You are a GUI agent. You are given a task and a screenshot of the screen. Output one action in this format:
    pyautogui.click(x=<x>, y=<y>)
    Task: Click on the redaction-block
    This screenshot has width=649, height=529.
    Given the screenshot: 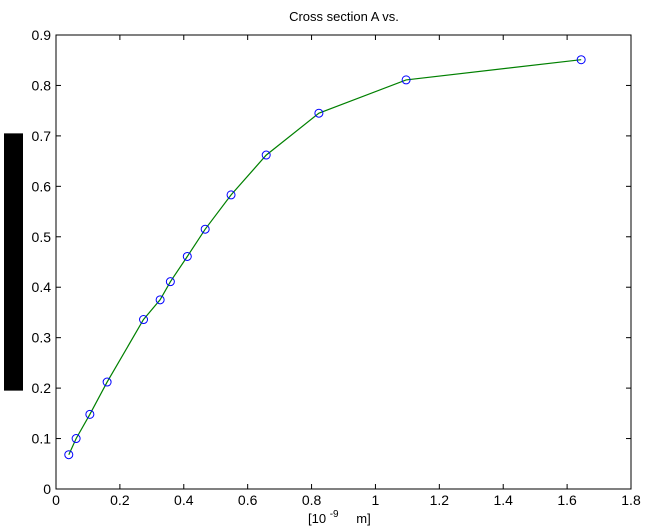 What is the action you would take?
    pyautogui.click(x=13, y=262)
    